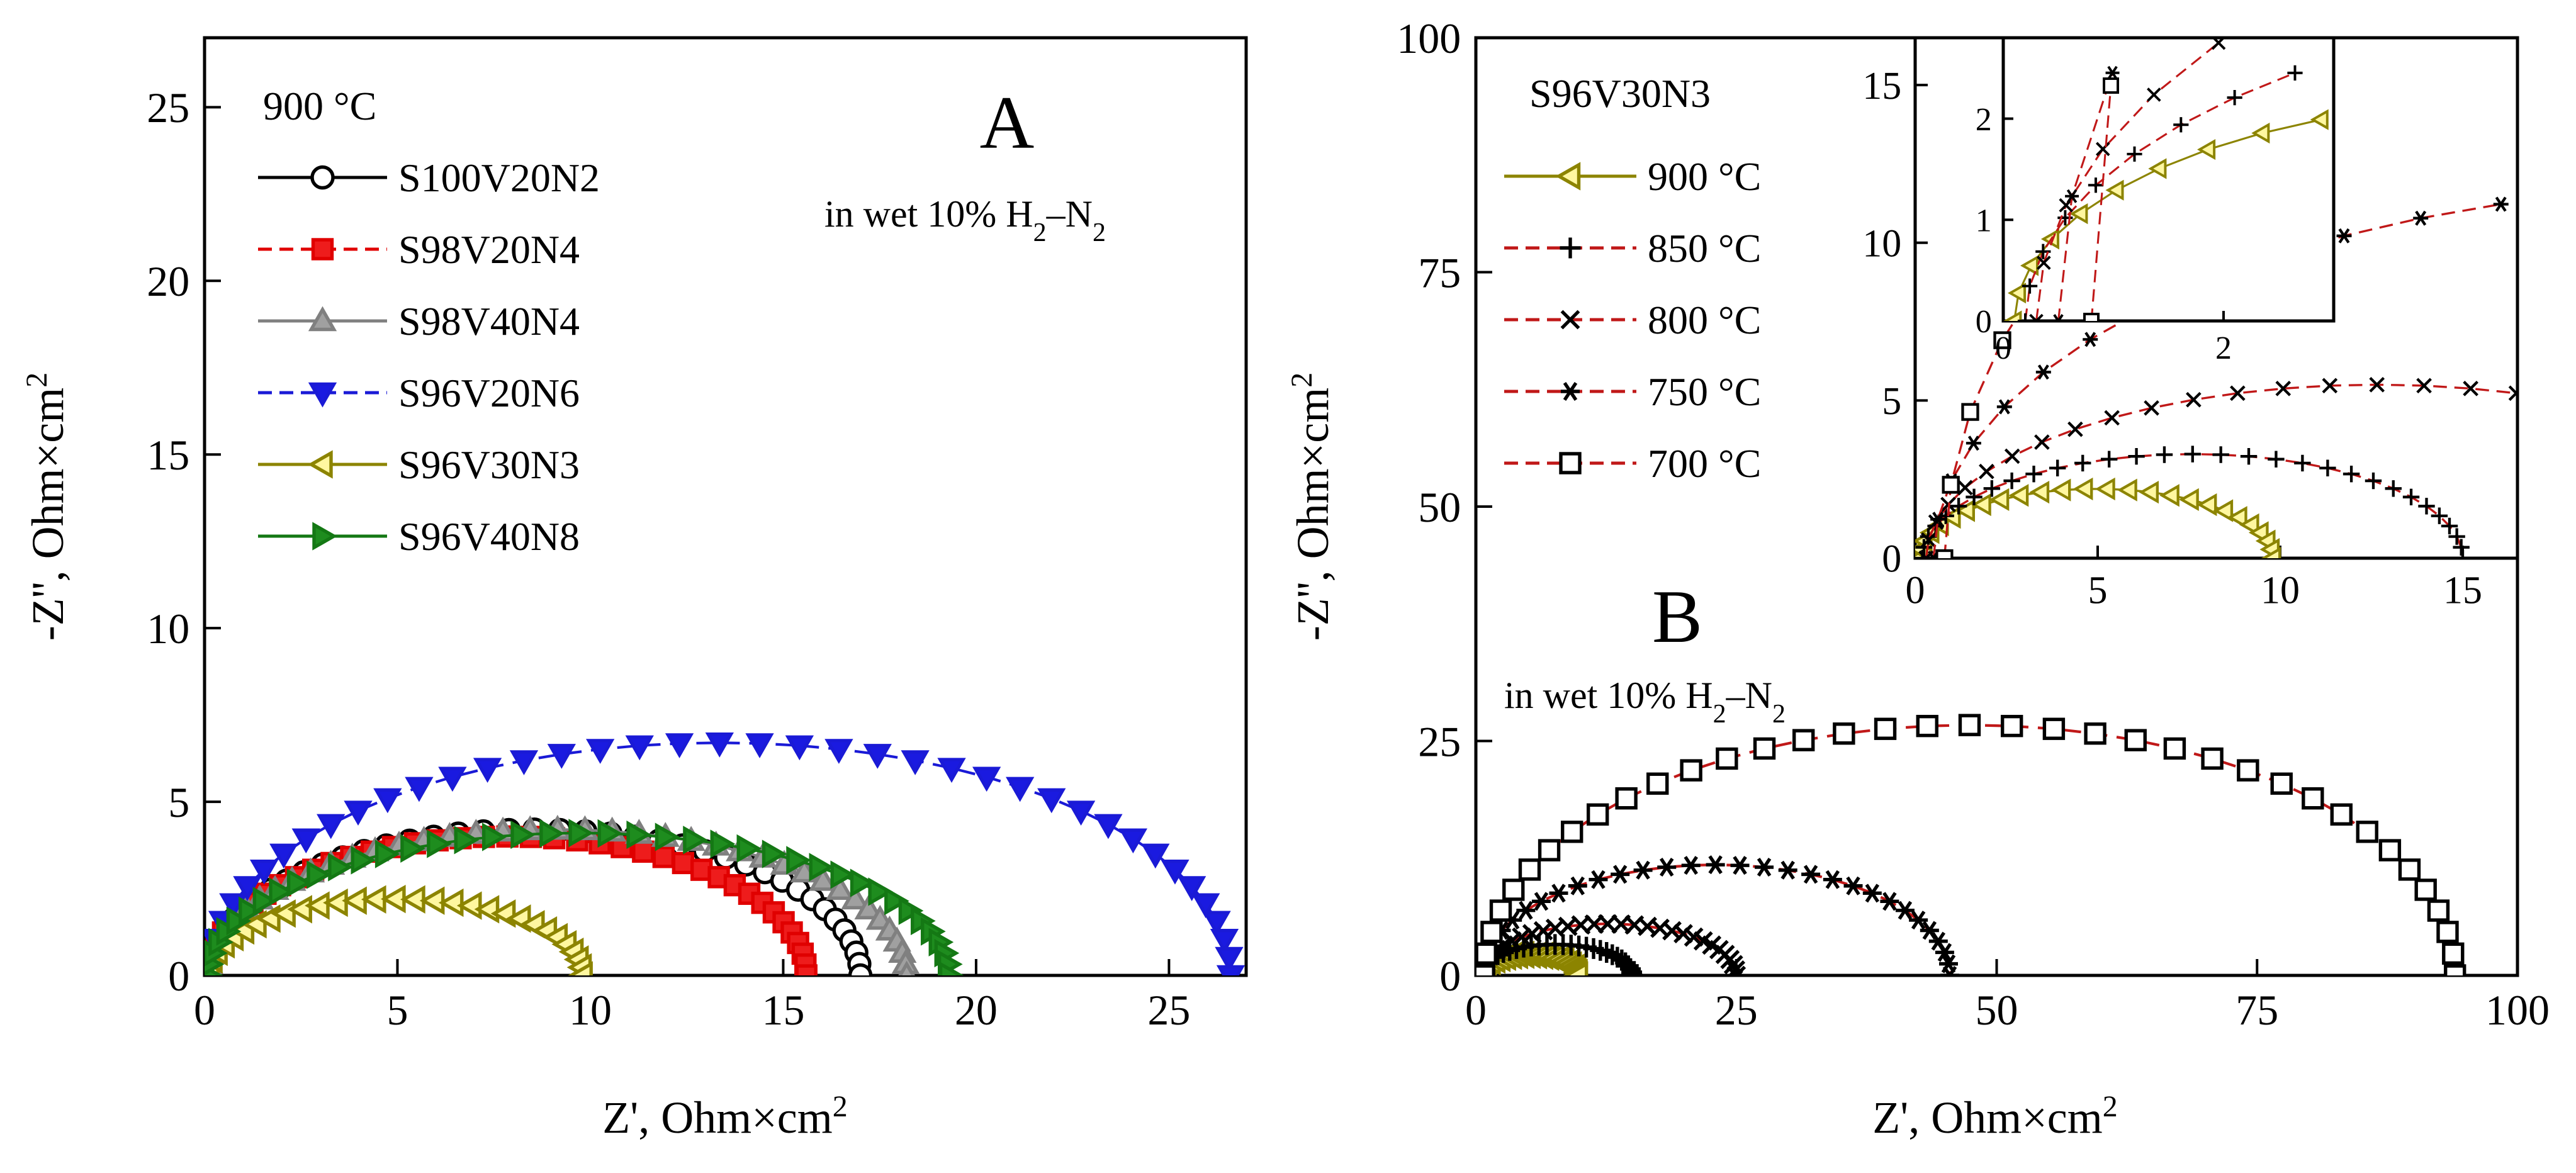  Describe the element at coordinates (1881, 86) in the screenshot. I see `inset-1-y-tick-label: 15` at that location.